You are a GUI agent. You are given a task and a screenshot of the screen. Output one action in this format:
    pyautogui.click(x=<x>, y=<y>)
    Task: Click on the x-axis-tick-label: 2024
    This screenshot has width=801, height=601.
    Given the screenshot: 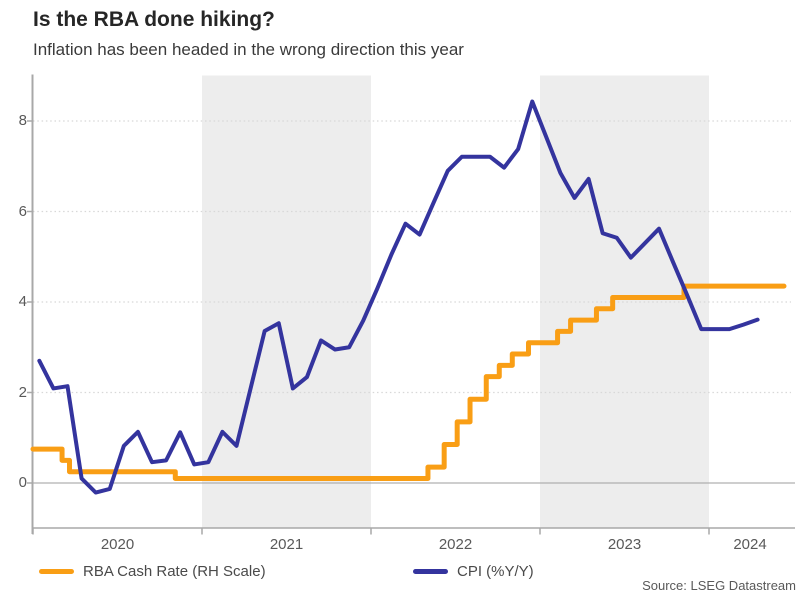 What is the action you would take?
    pyautogui.click(x=750, y=544)
    